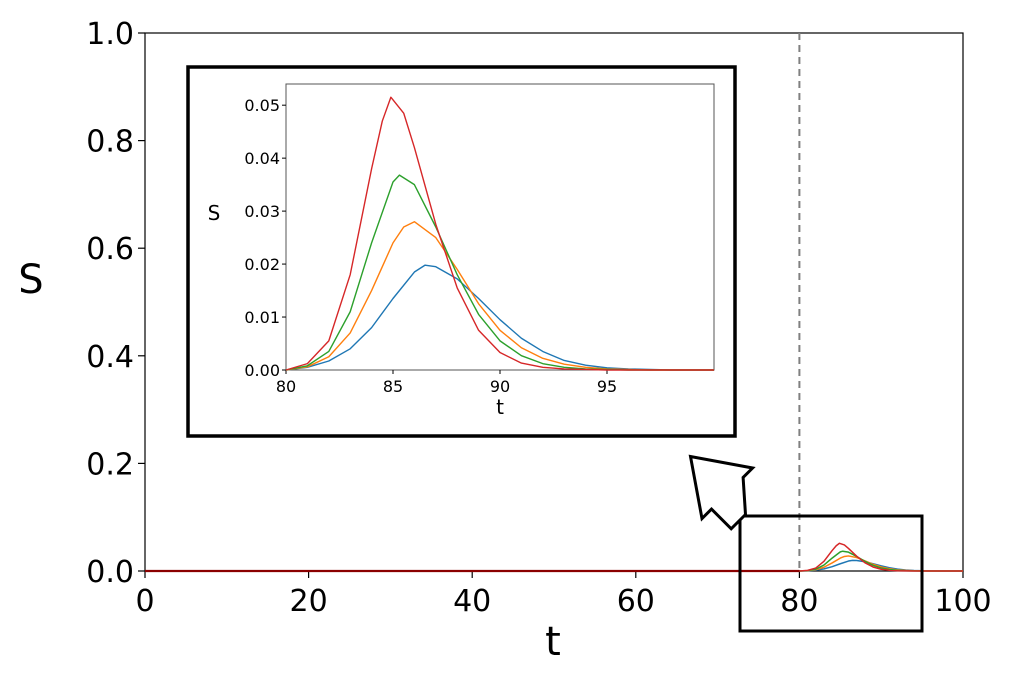  Describe the element at coordinates (110, 142) in the screenshot. I see `main-y-tick-label: 0.8` at that location.